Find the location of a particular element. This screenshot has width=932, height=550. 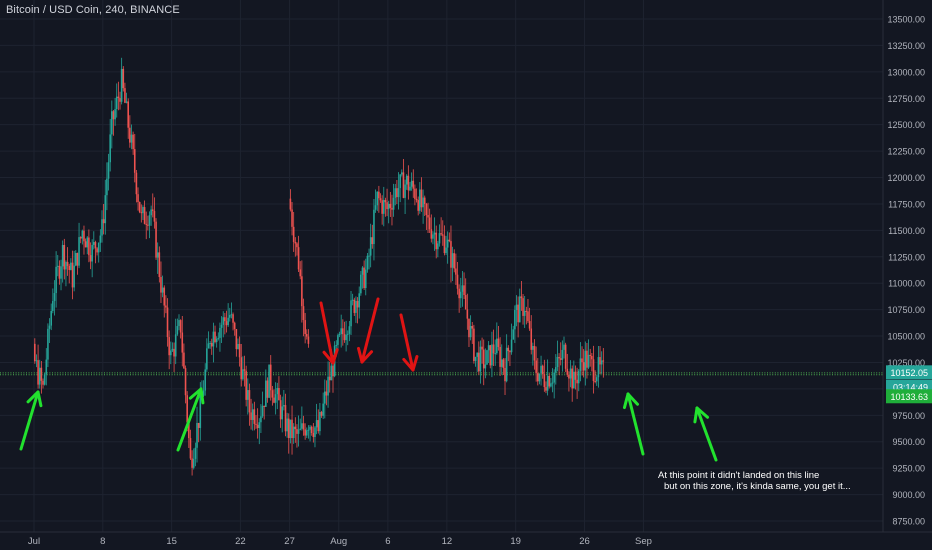

y-tick-label: 9000.00 is located at coordinates (908, 495).